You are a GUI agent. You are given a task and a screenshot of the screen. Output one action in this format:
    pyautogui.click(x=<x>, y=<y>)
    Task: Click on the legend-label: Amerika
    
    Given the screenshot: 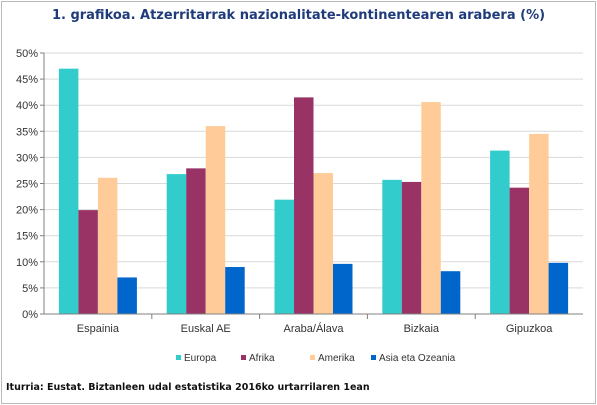 What is the action you would take?
    pyautogui.click(x=336, y=358)
    